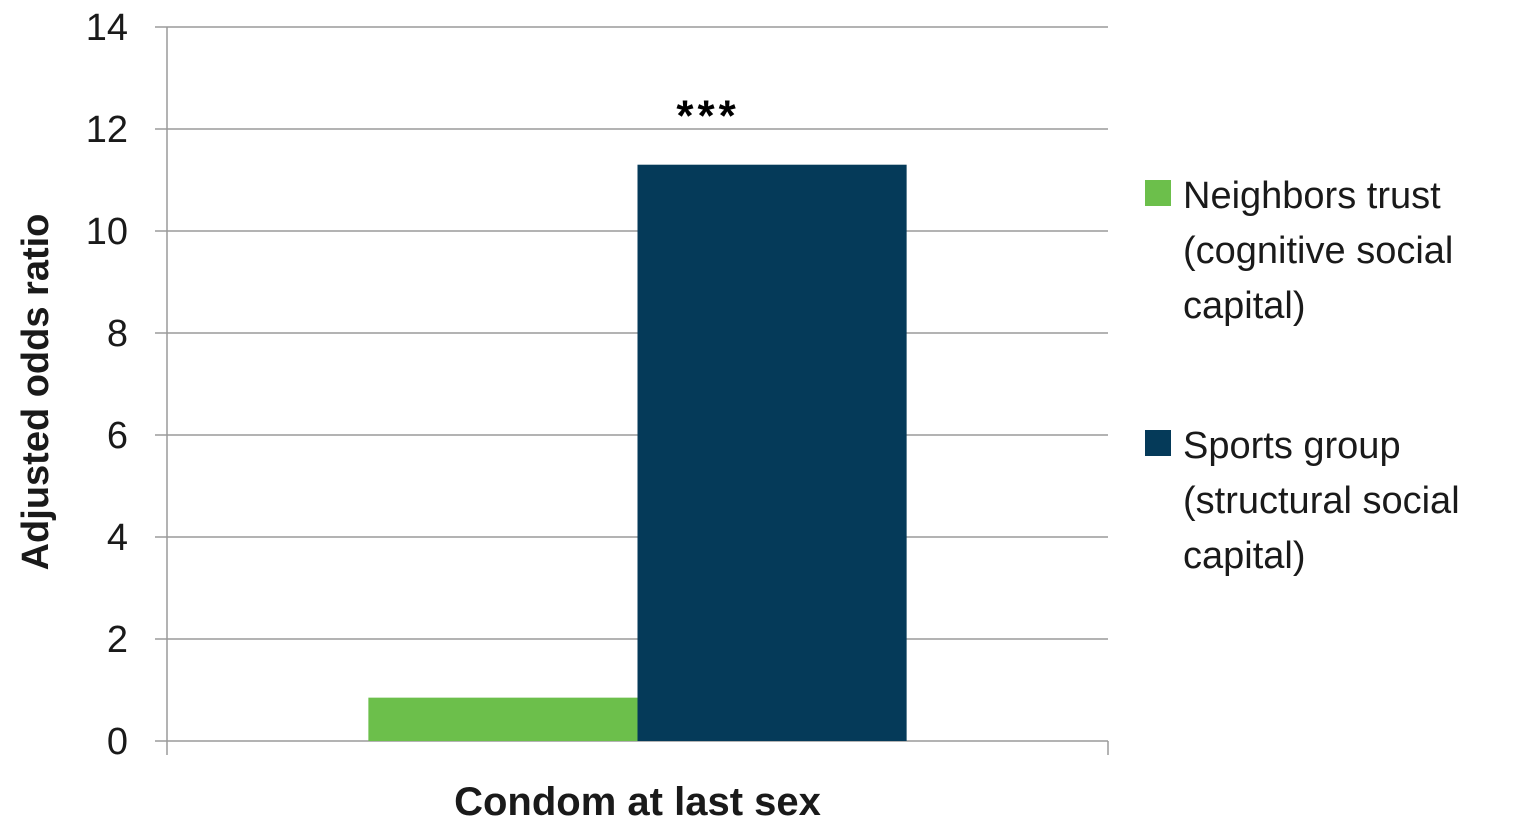 The height and width of the screenshot is (826, 1534). What do you see at coordinates (1292, 446) in the screenshot?
I see `legend-label: Sports group` at bounding box center [1292, 446].